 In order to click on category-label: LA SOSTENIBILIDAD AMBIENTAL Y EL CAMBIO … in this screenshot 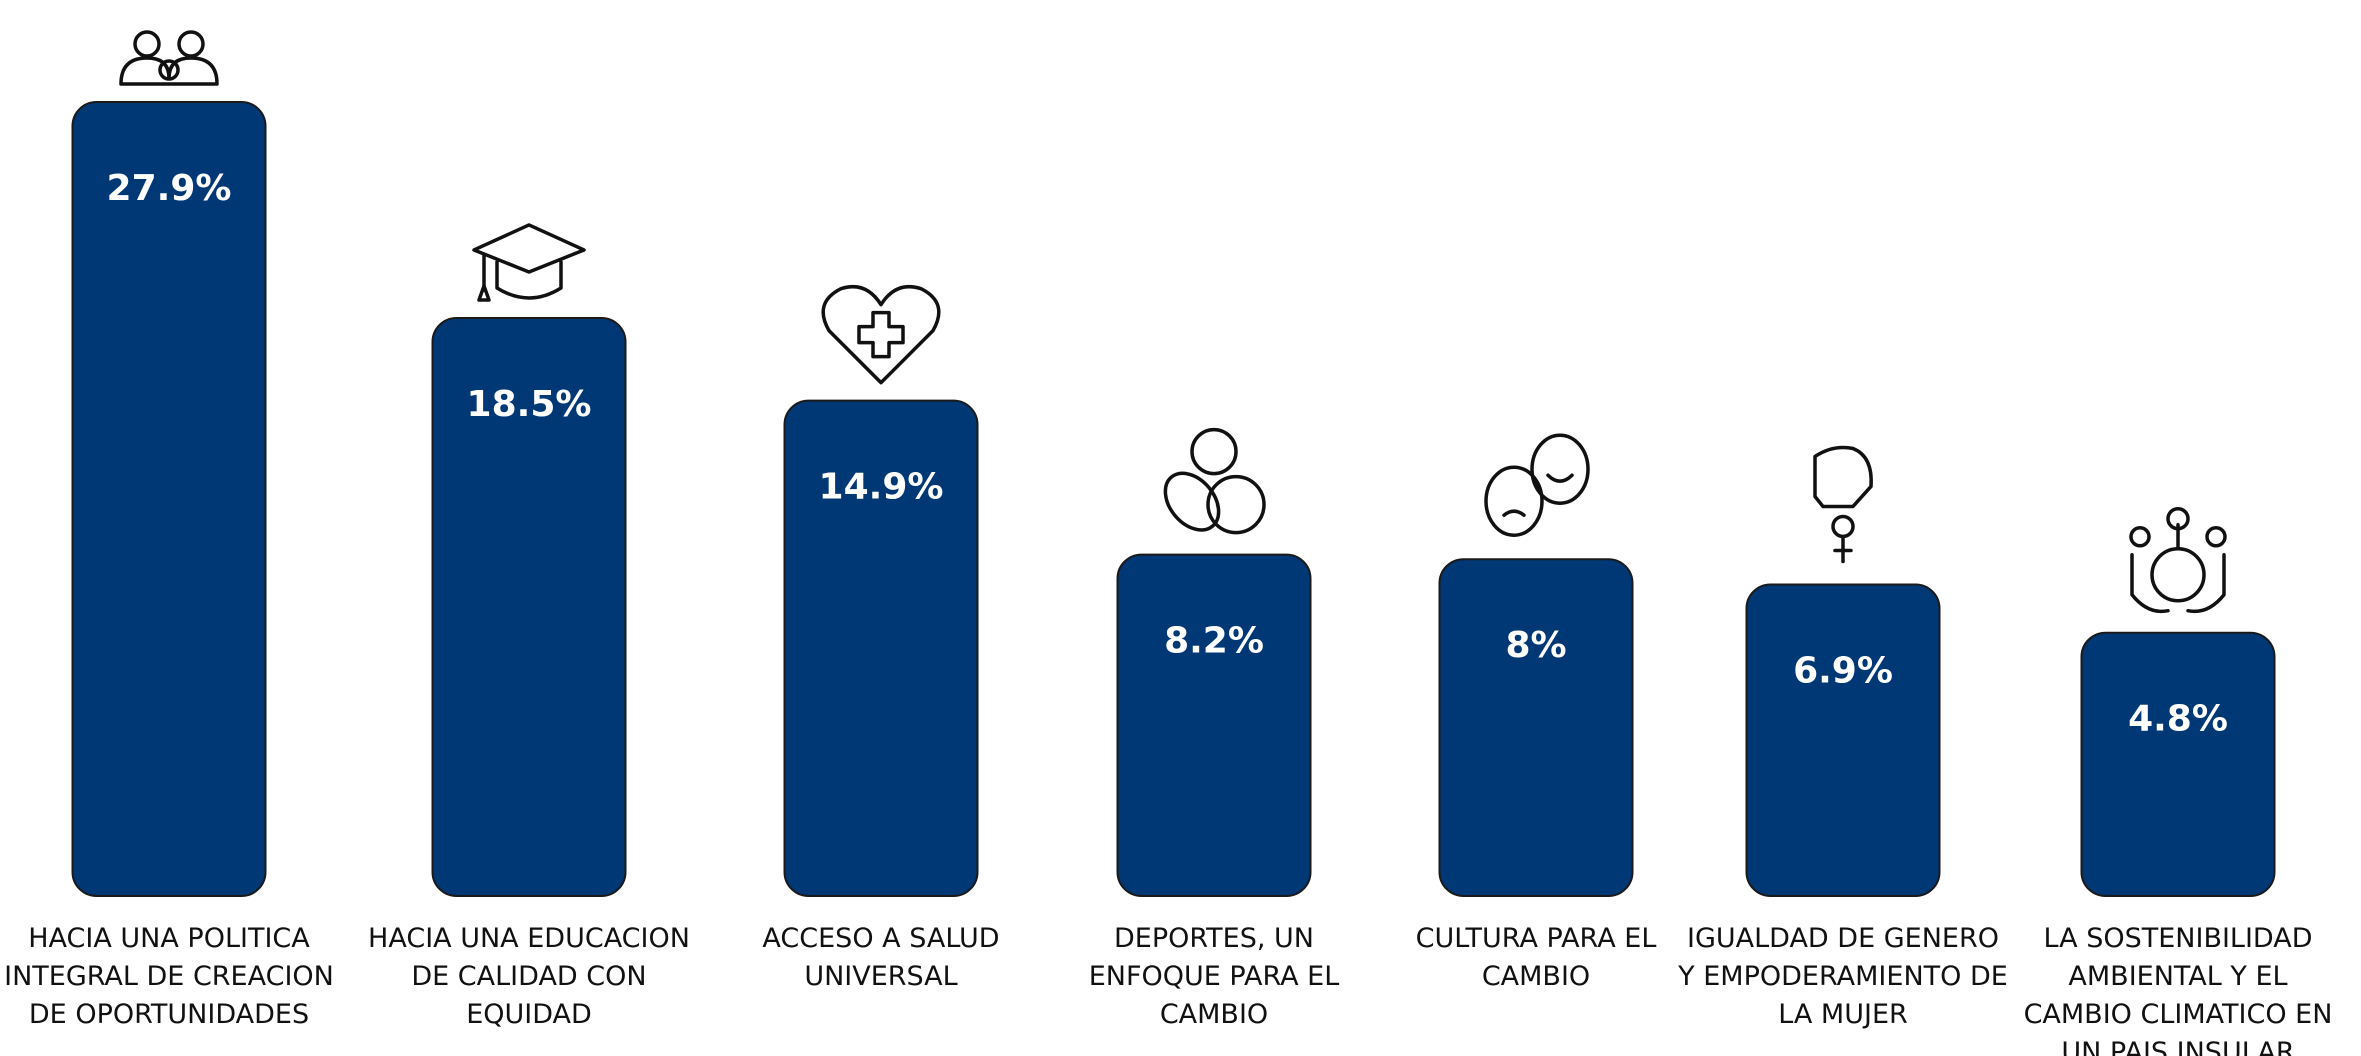, I will do `click(2178, 989)`.